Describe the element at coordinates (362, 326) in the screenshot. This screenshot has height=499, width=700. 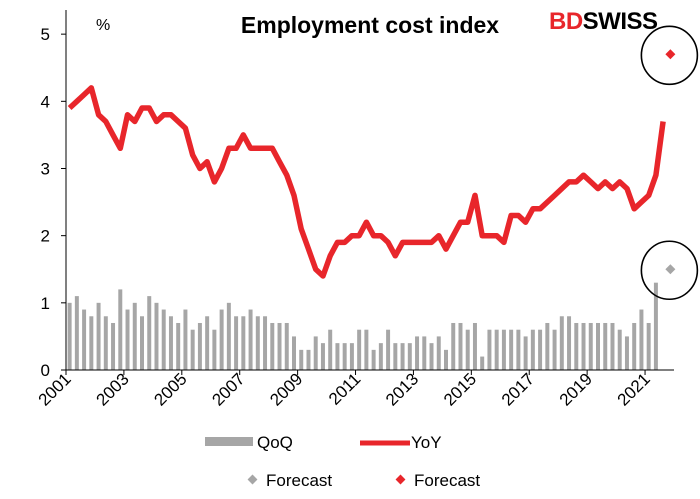
I see `qoq-bars` at that location.